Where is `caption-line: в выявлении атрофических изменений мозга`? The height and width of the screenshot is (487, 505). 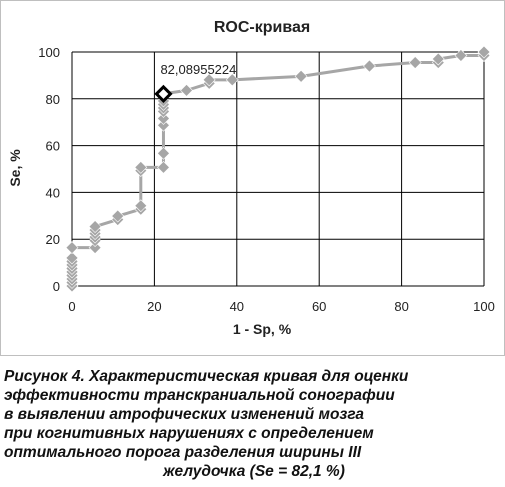 caption-line: в выявлении атрофических изменений мозга is located at coordinates (184, 414).